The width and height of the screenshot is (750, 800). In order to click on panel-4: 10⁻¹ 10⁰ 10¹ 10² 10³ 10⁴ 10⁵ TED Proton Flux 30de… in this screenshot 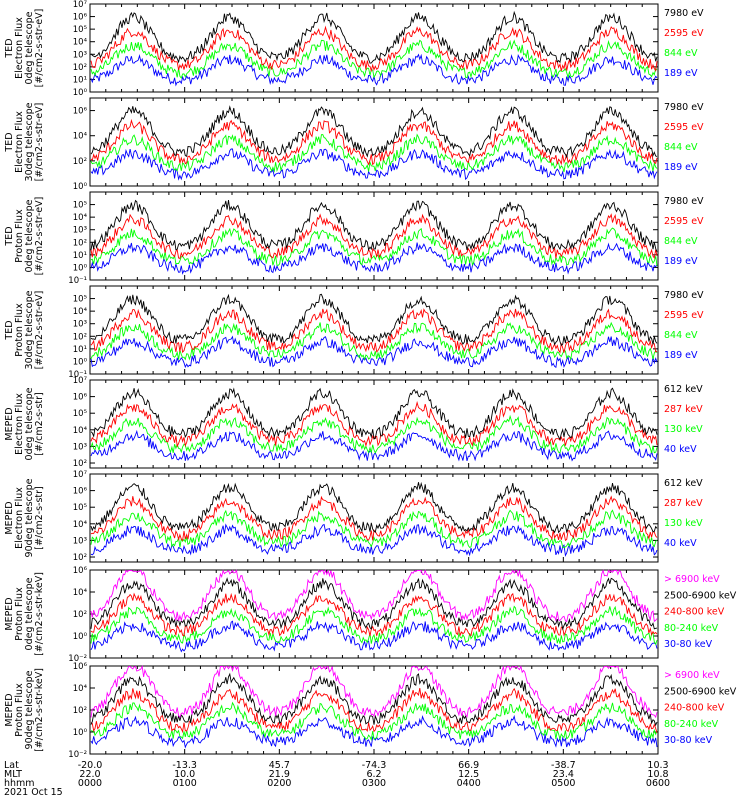, I will do `click(354, 332)`.